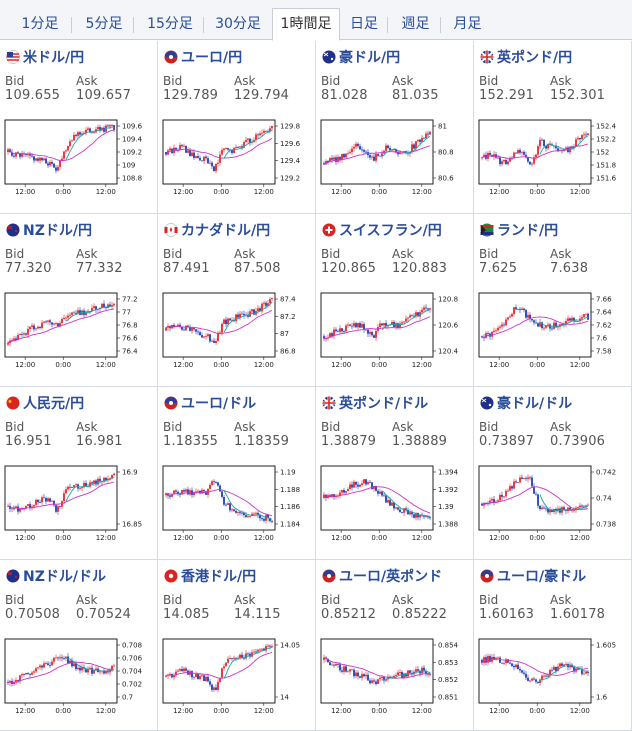 Image resolution: width=632 pixels, height=731 pixels. What do you see at coordinates (384, 404) in the screenshot?
I see `pair-name-link: 英ポンド/ドル` at bounding box center [384, 404].